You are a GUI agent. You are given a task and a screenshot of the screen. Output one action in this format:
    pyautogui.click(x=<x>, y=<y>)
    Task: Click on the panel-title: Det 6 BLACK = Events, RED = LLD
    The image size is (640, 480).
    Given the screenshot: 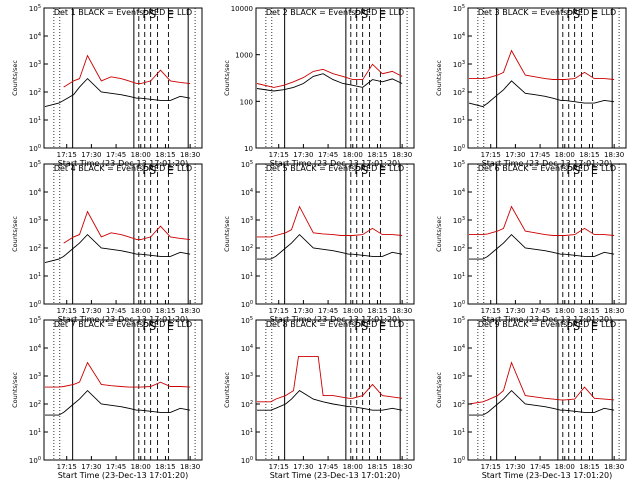 What is the action you would take?
    pyautogui.click(x=547, y=168)
    